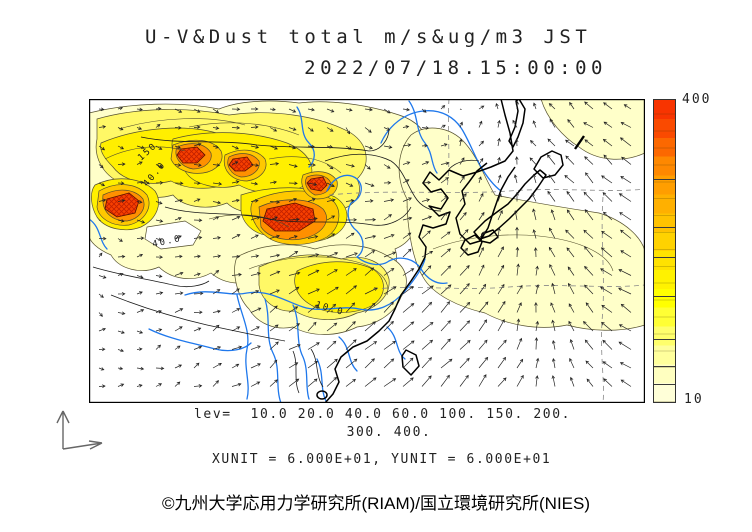 This screenshot has height=532, width=752. What do you see at coordinates (455, 68) in the screenshot?
I see `plot-timestamp: 2022/07/18.15:00:00` at bounding box center [455, 68].